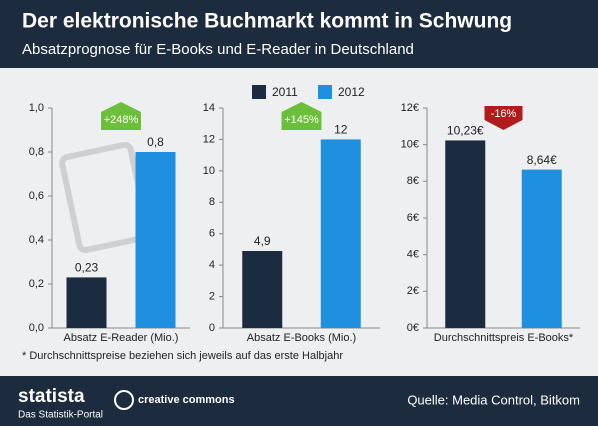 The height and width of the screenshot is (426, 598). Describe the element at coordinates (36, 284) in the screenshot. I see `y-tick-label: 0,2` at that location.